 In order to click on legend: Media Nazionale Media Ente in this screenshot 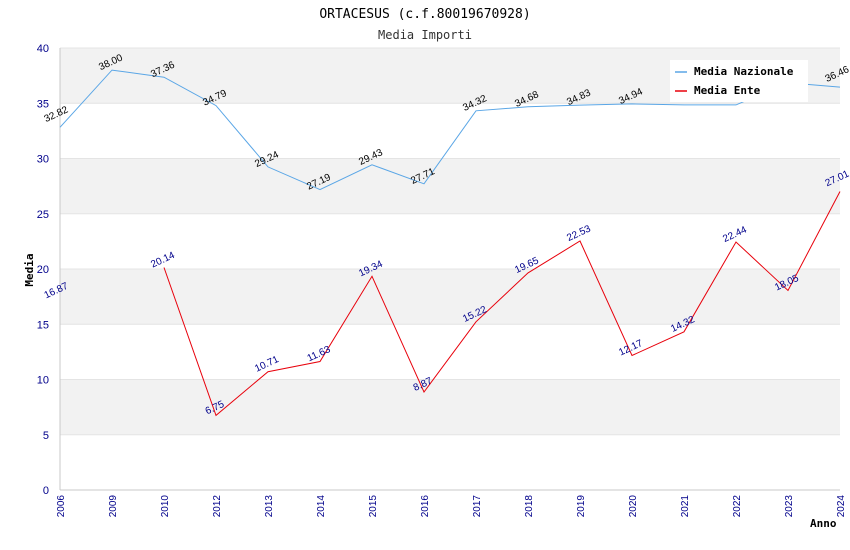, I will do `click(739, 81)`.